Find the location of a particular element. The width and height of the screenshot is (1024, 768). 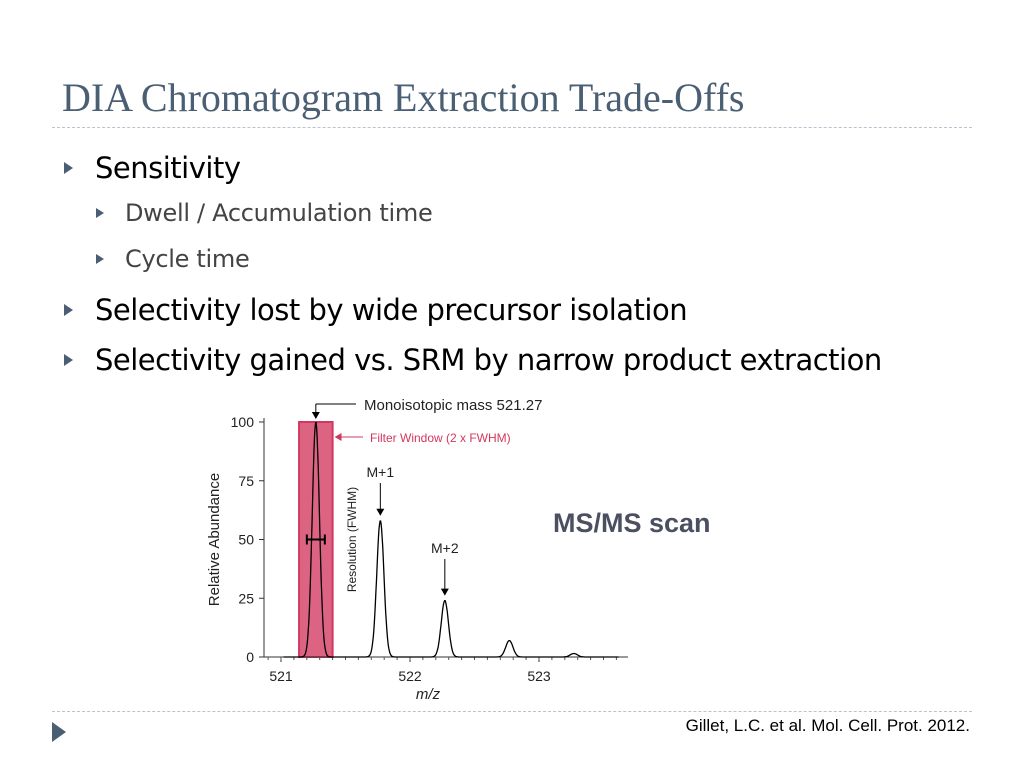

spectrum-trace is located at coordinates (451, 539).